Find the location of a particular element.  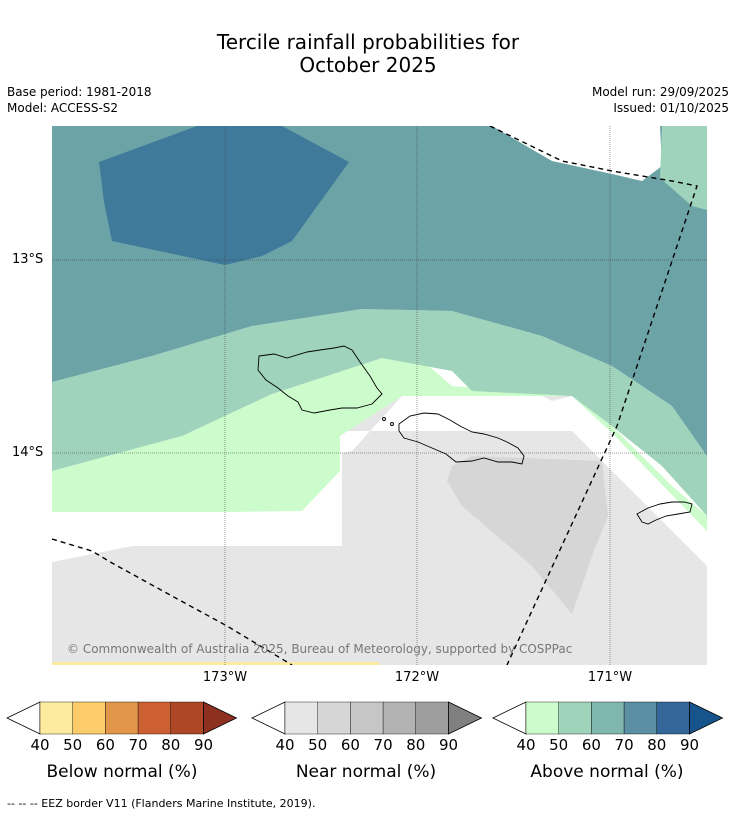

tutuila-island is located at coordinates (664, 513).